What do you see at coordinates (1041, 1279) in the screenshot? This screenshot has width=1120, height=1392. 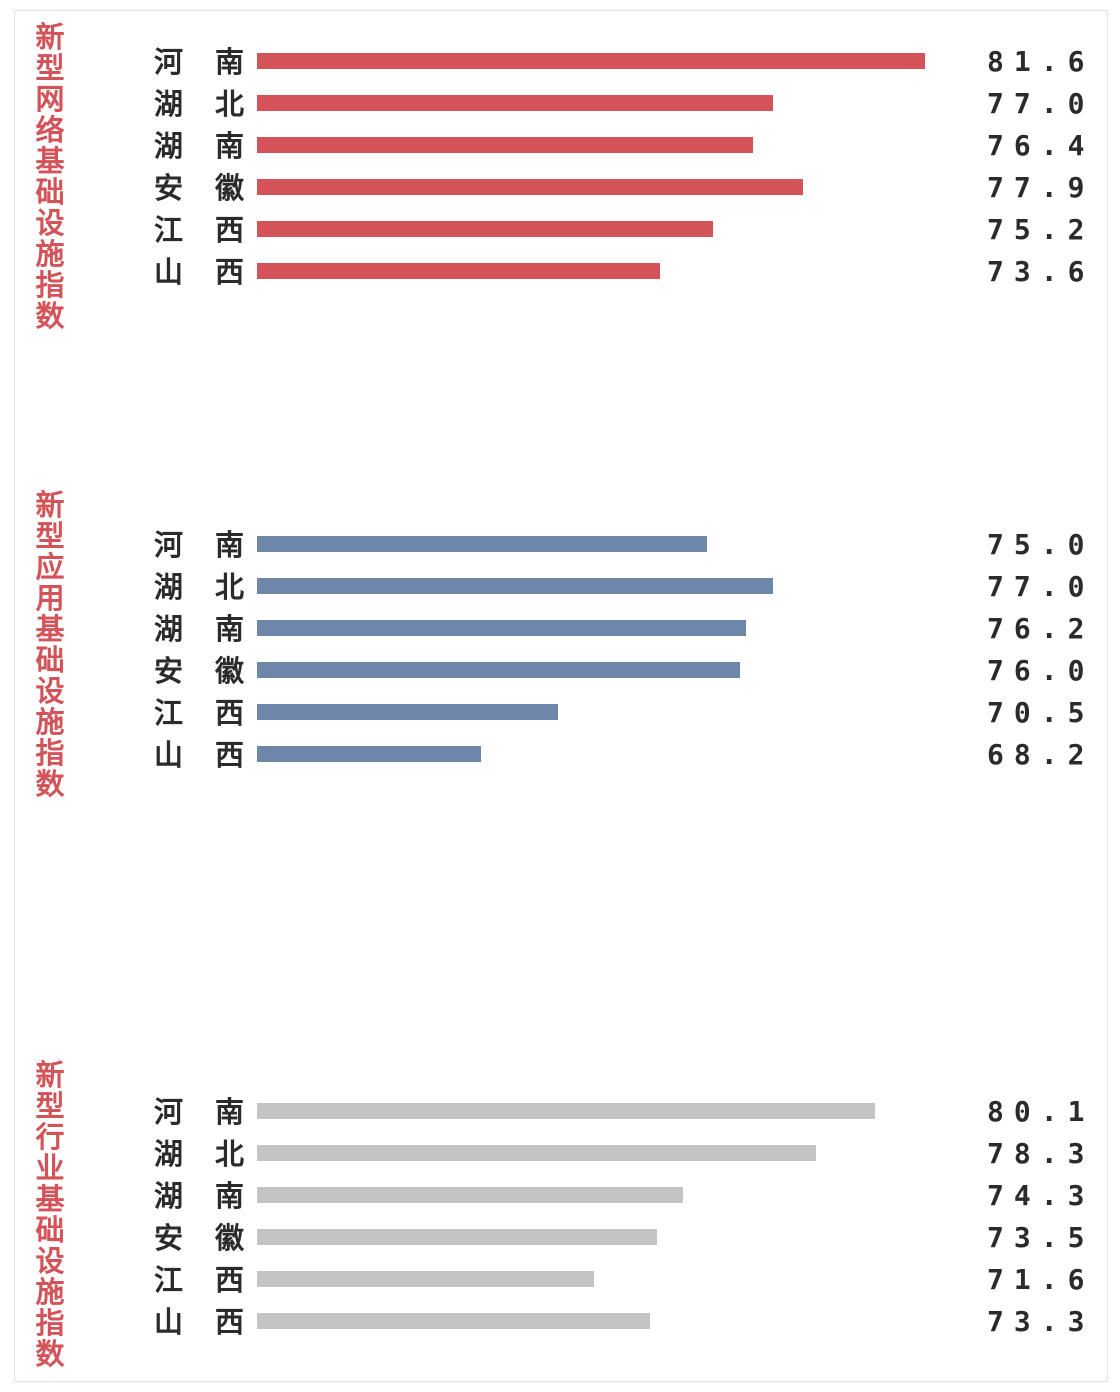 I see `value-label: 71.6` at bounding box center [1041, 1279].